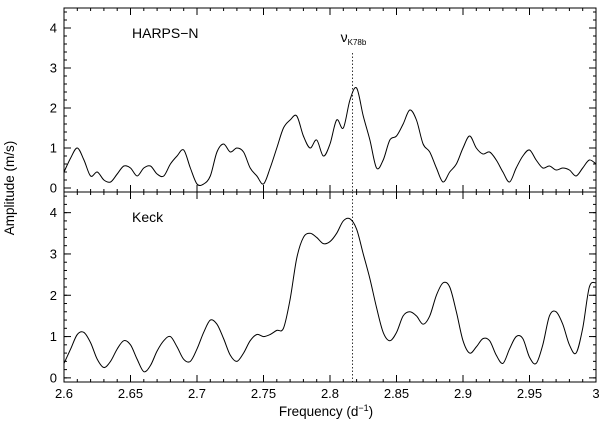 This screenshot has width=600, height=426. What do you see at coordinates (396, 393) in the screenshot?
I see `x-tick-label: 2.85` at bounding box center [396, 393].